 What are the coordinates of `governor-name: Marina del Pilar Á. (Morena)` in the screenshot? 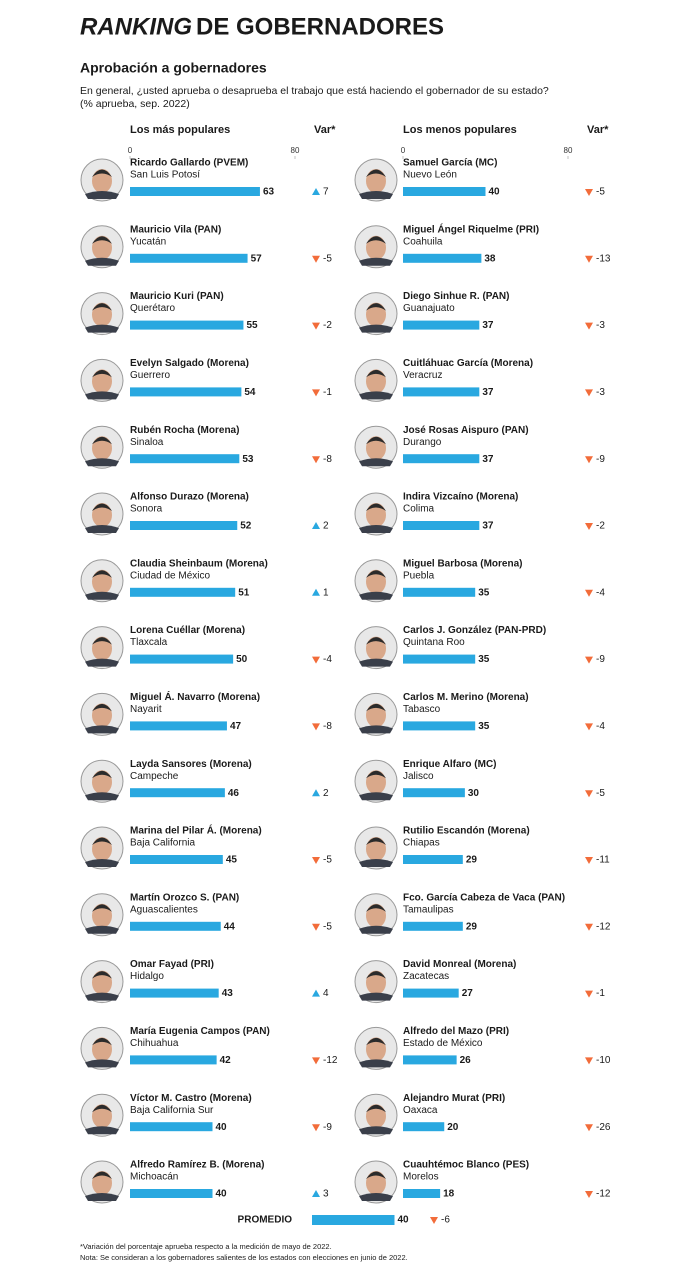 It's located at (196, 830).